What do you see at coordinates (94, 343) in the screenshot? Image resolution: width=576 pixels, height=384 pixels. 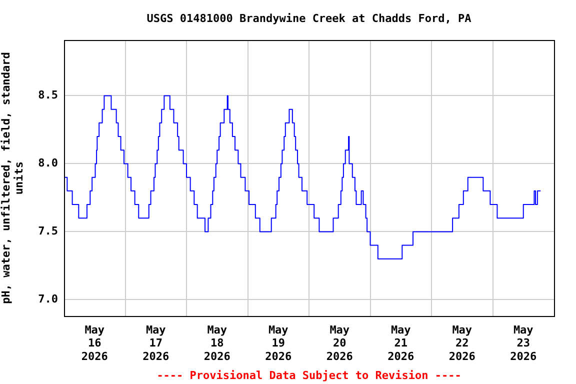 I see `x-tick-label: May 16 2026` at bounding box center [94, 343].